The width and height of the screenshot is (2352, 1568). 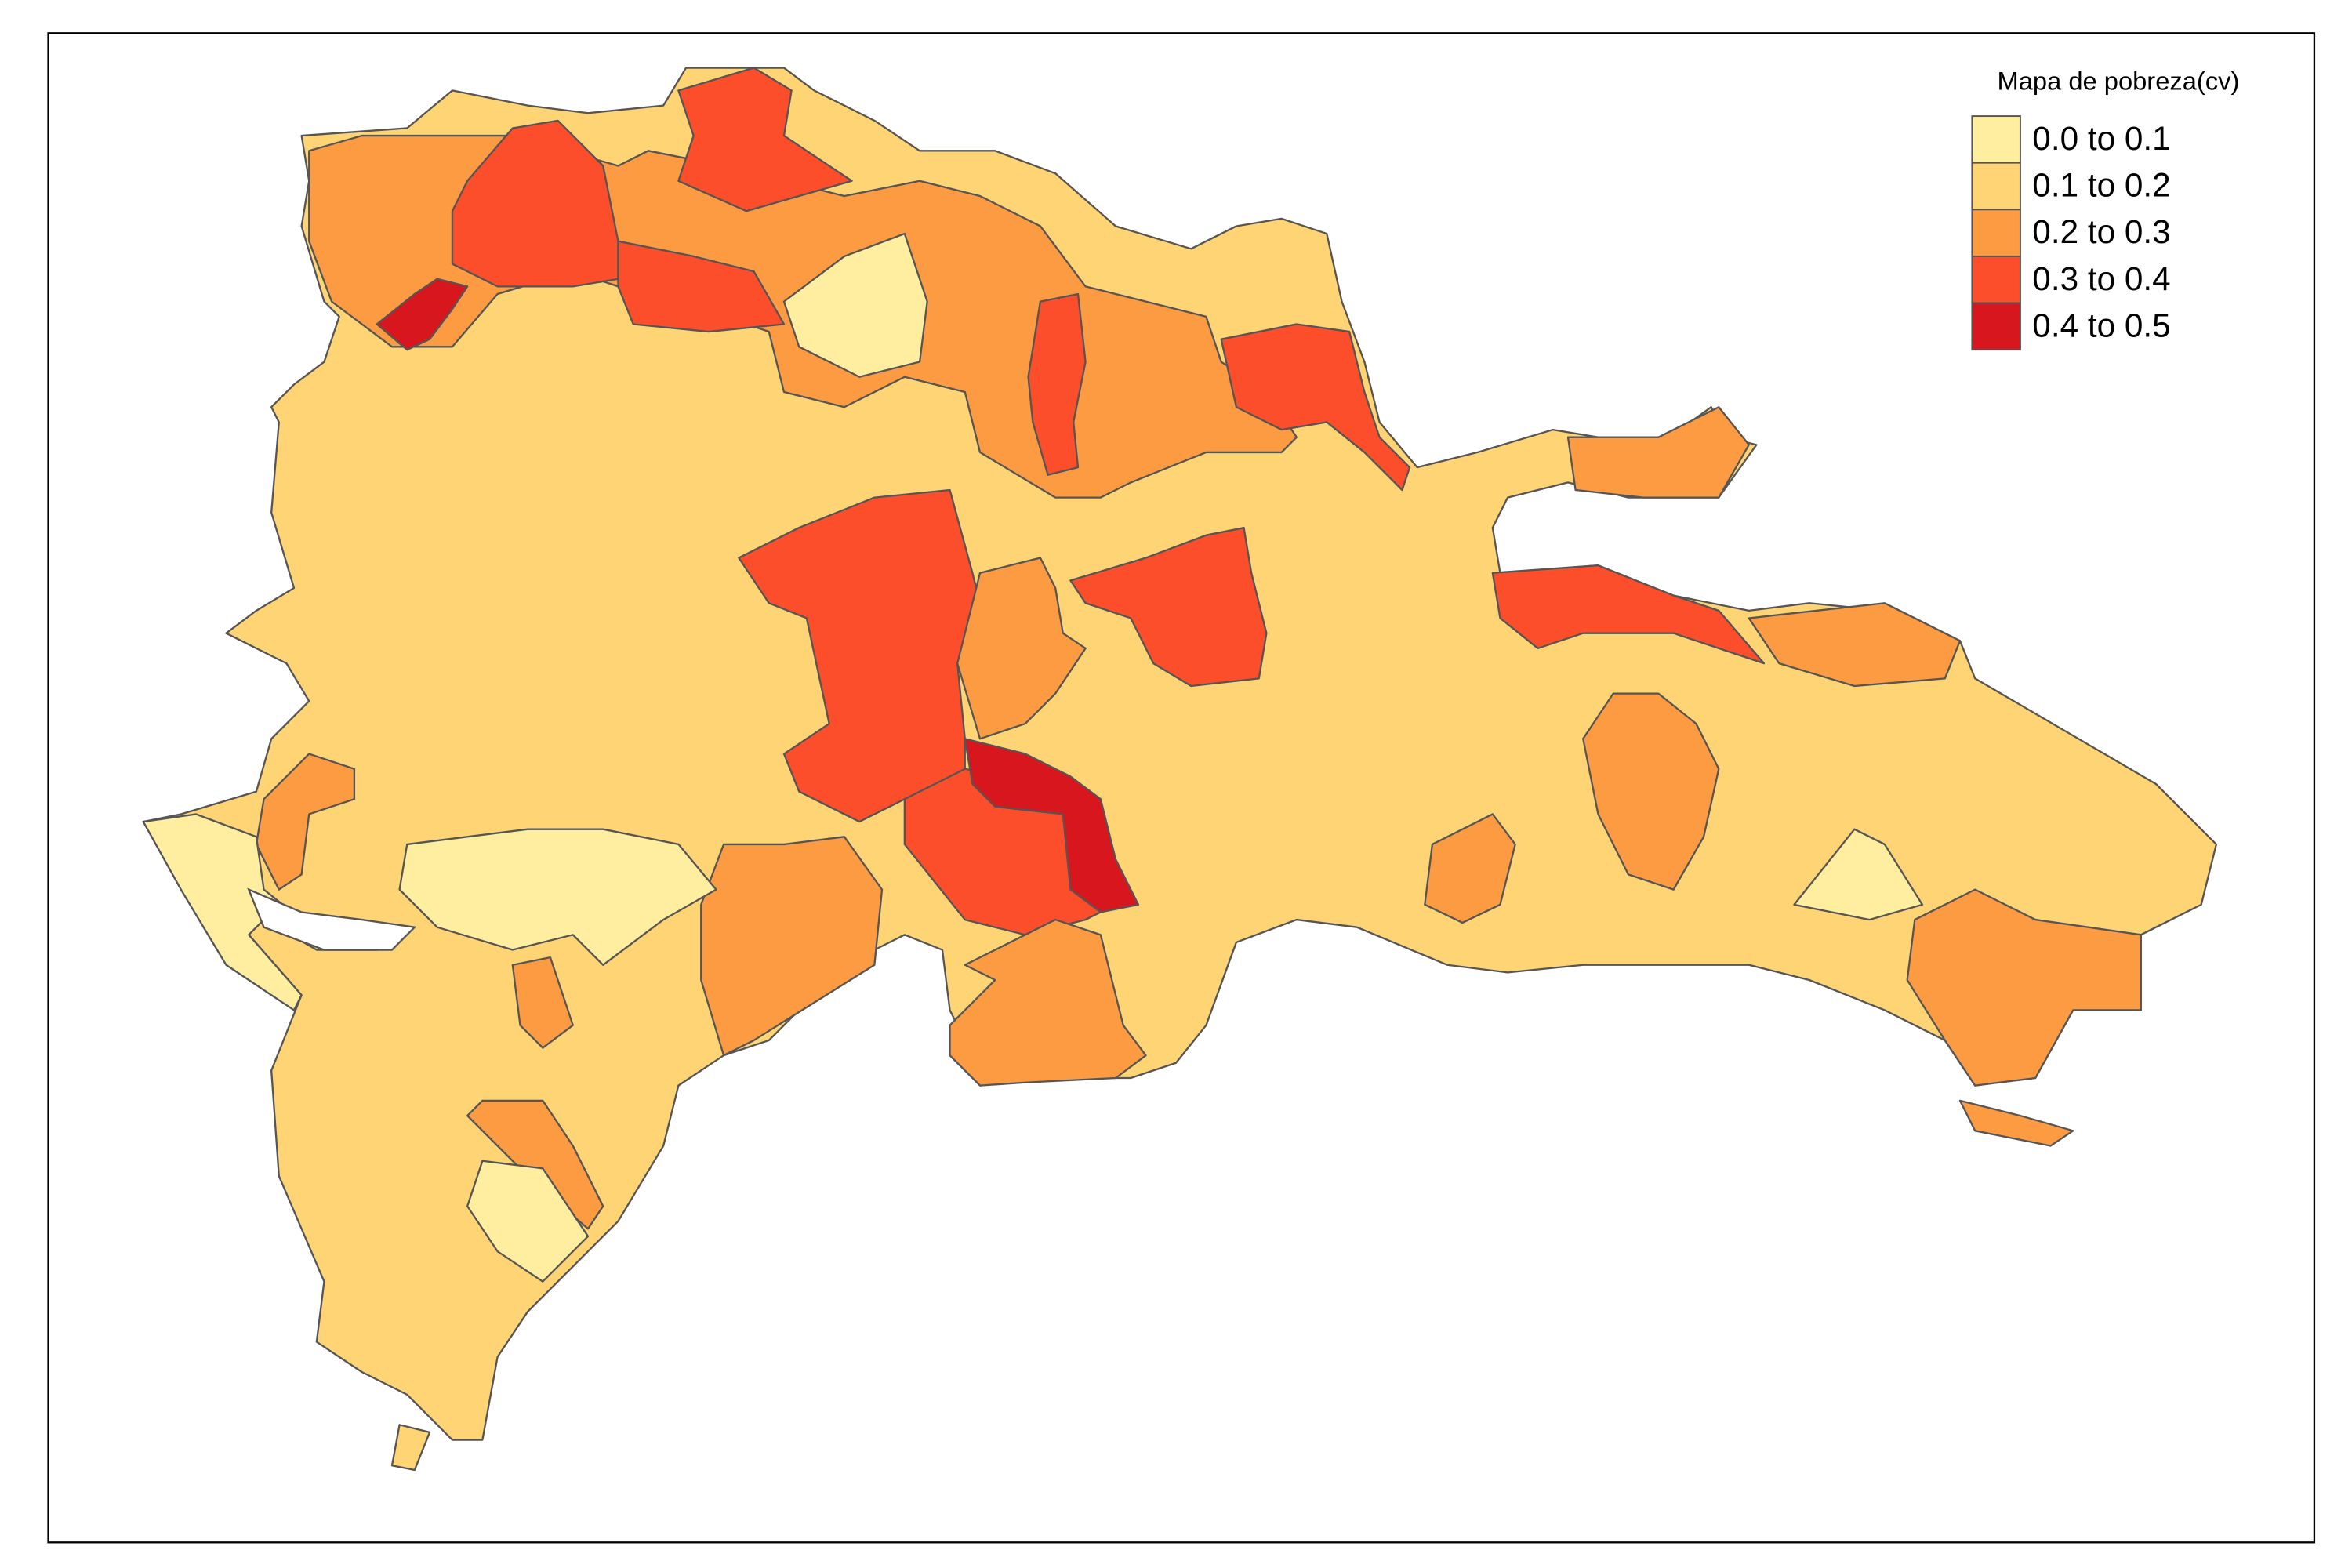 I want to click on legend-title: Mapa de pobreza(cv), so click(x=2118, y=80).